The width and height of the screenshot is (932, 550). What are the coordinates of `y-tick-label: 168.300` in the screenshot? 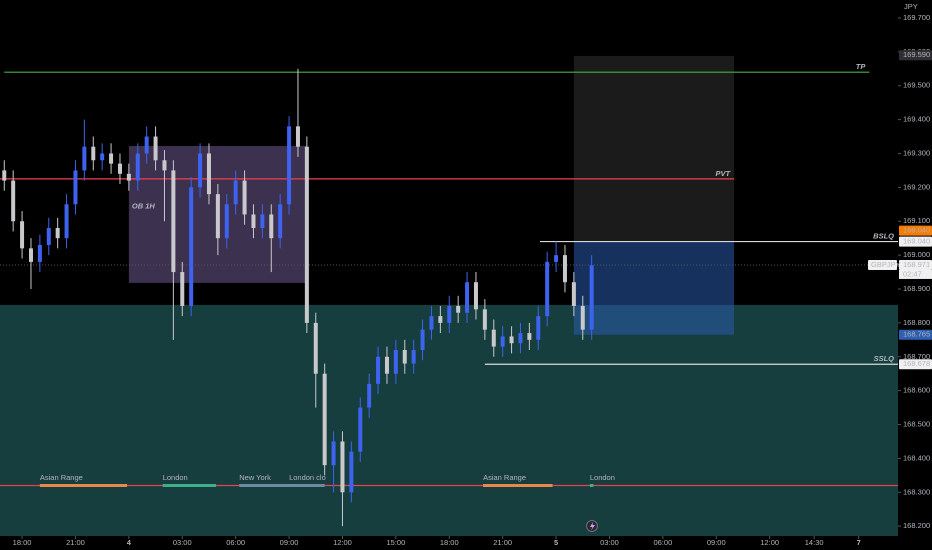 It's located at (916, 491).